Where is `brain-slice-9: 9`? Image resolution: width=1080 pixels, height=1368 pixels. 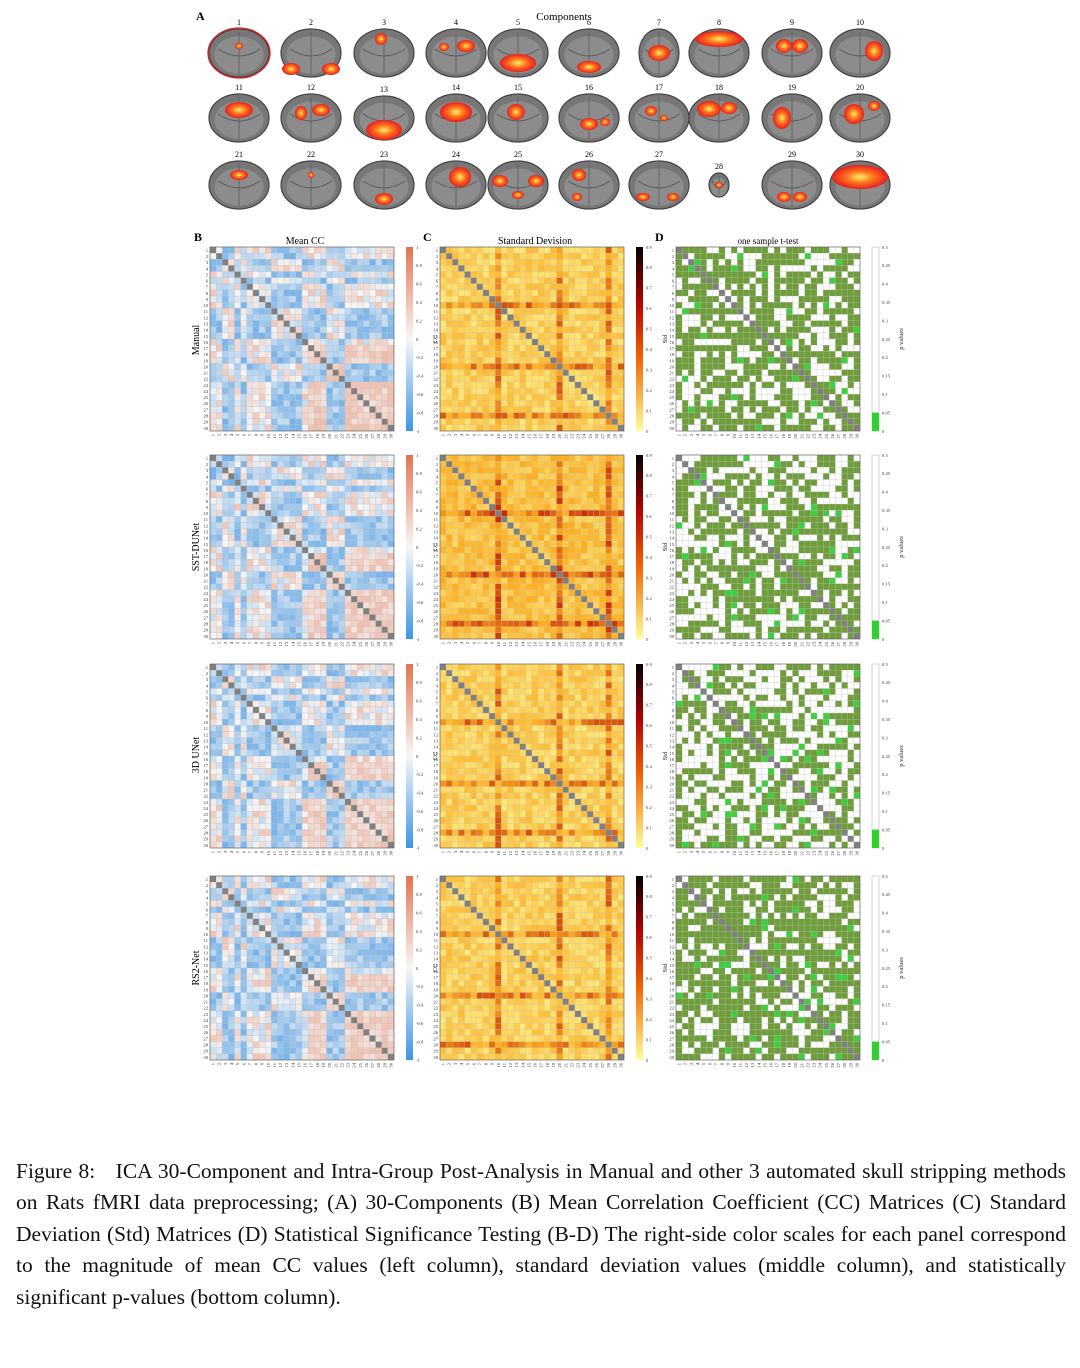
brain-slice-9: 9 is located at coordinates (792, 48).